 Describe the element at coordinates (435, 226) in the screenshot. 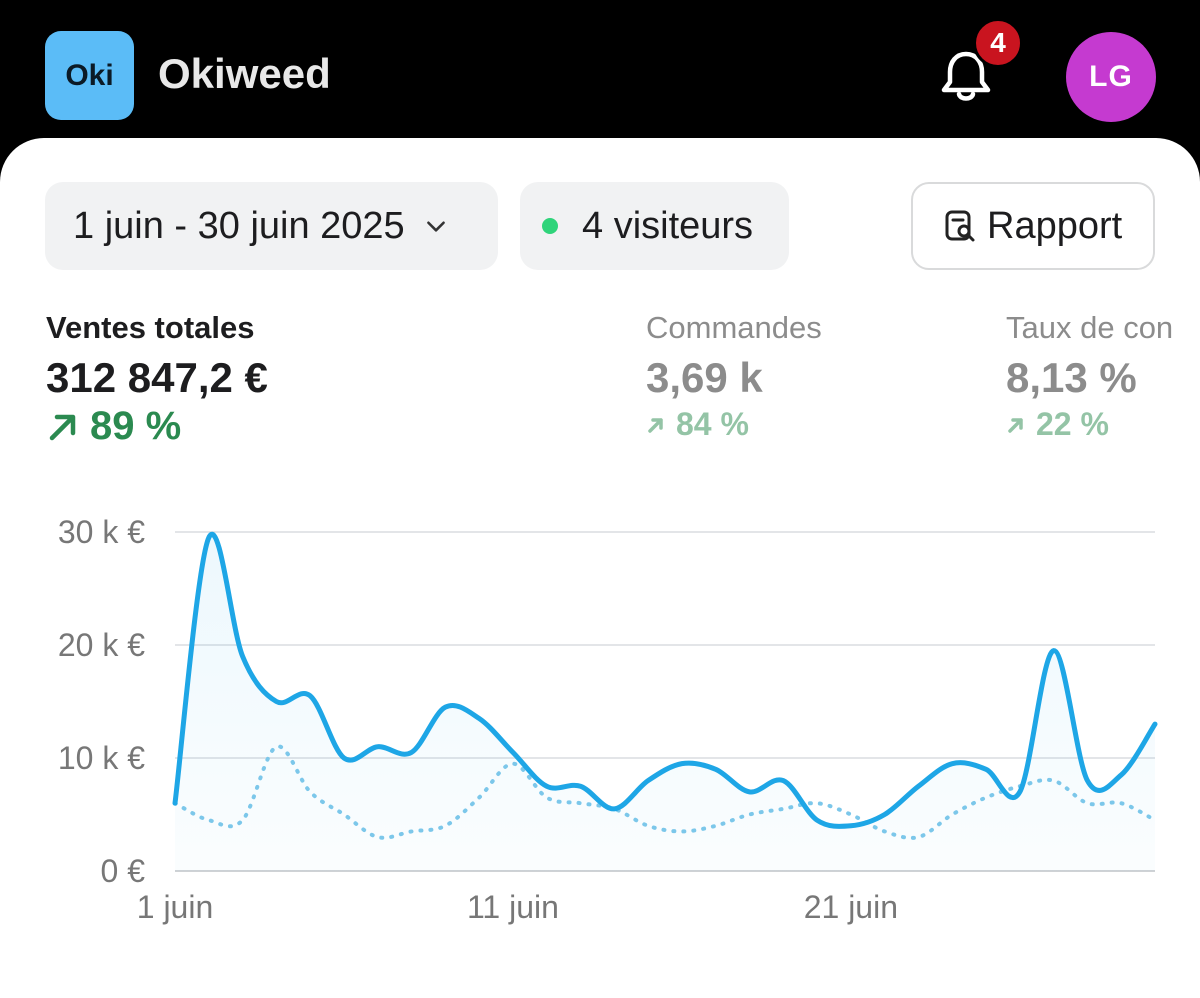

I see `chevron-down-icon` at that location.